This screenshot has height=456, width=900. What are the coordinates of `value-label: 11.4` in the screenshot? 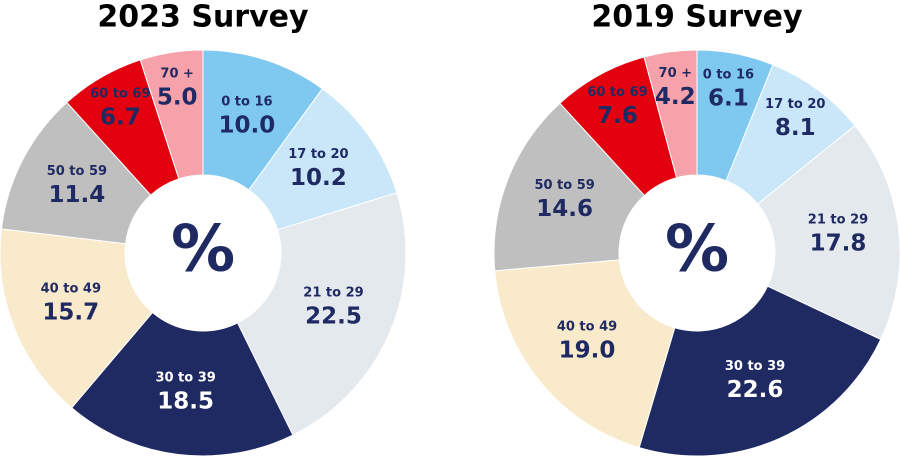 It's located at (77, 195).